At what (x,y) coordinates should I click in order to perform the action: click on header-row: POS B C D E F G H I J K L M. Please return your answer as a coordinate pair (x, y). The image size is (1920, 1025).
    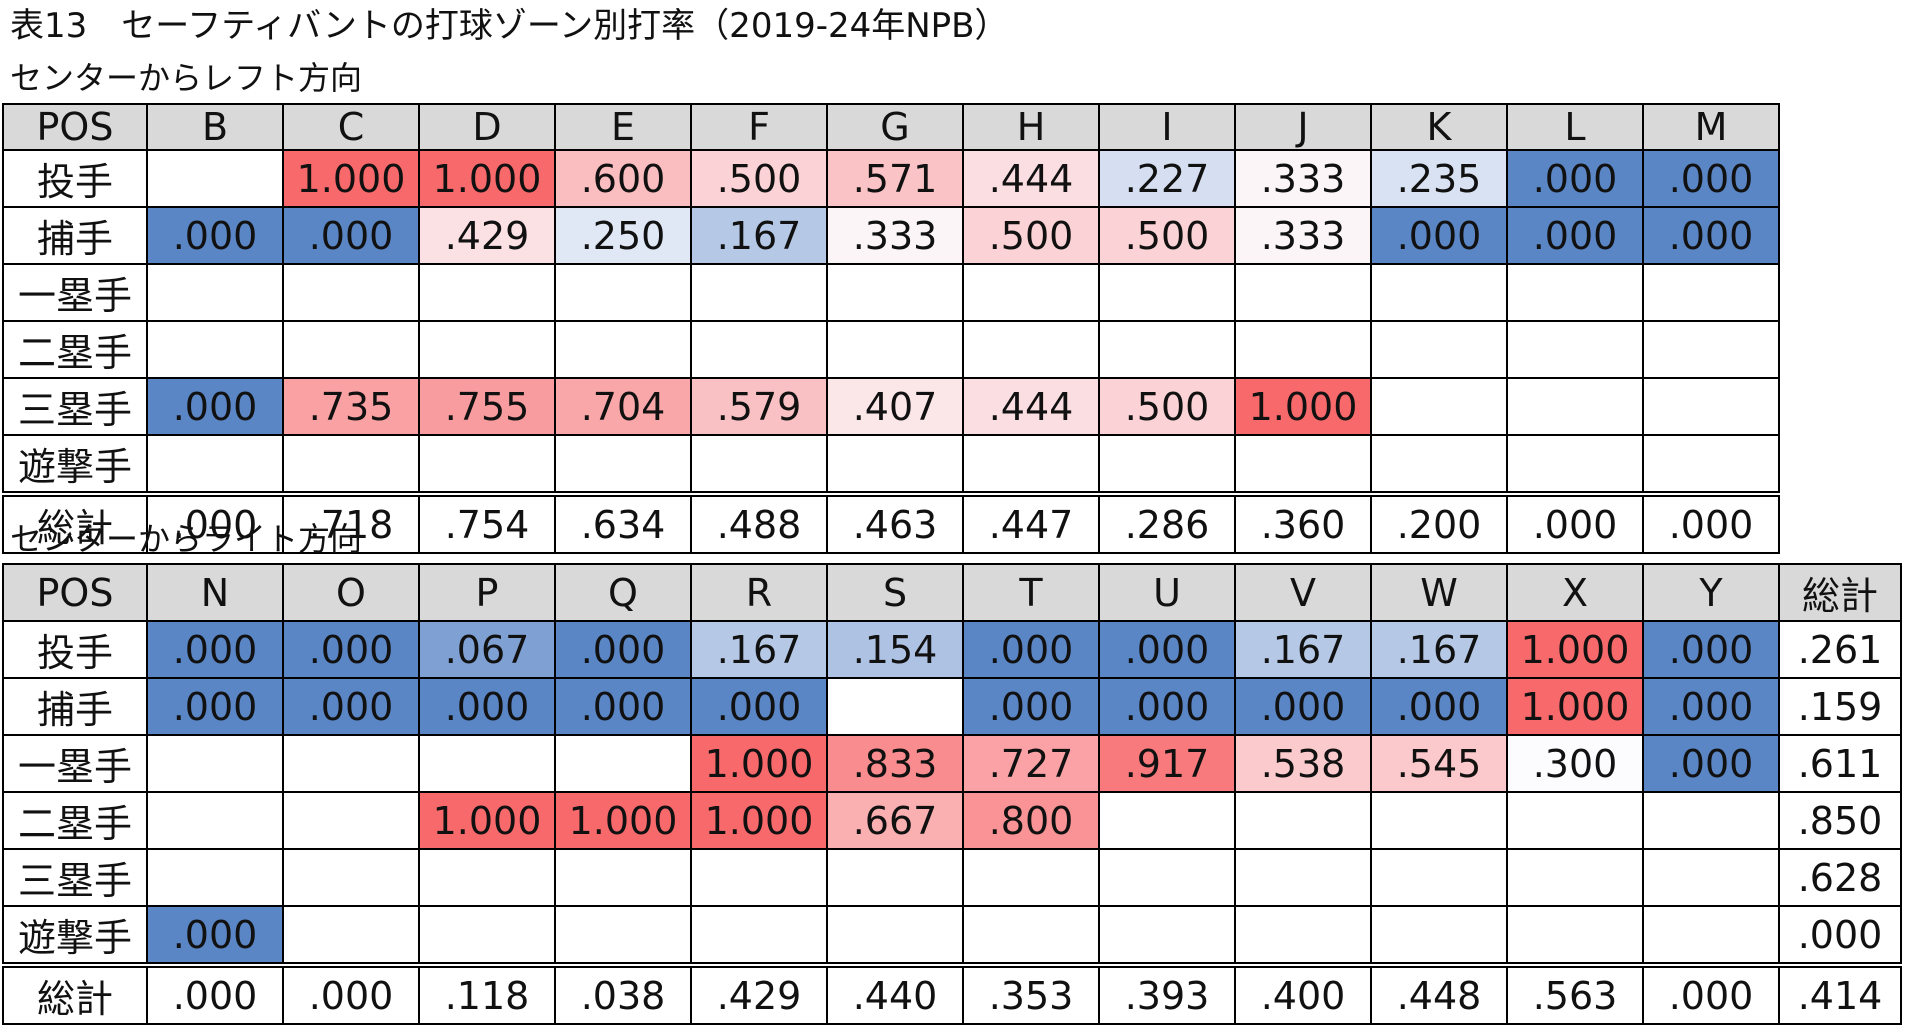
    Looking at the image, I should click on (891, 127).